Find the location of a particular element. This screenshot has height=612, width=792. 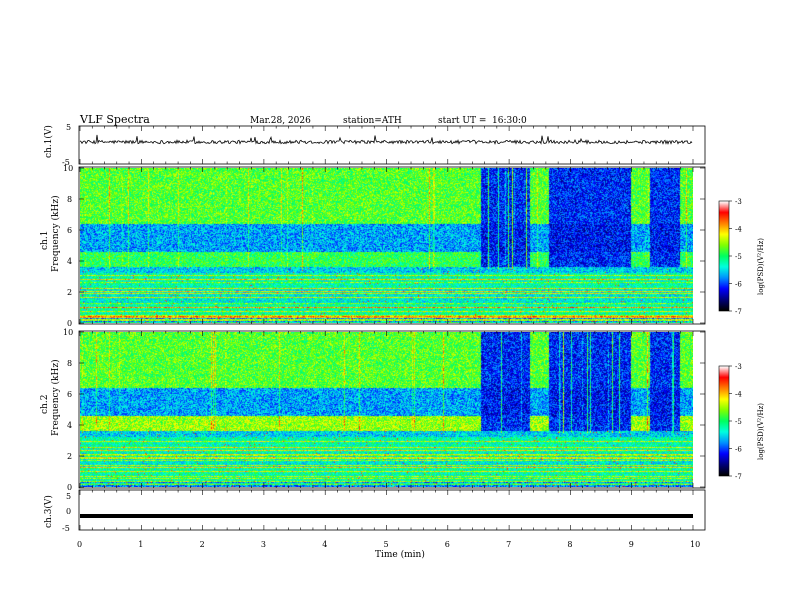

x-tick-label: 7 is located at coordinates (508, 544).